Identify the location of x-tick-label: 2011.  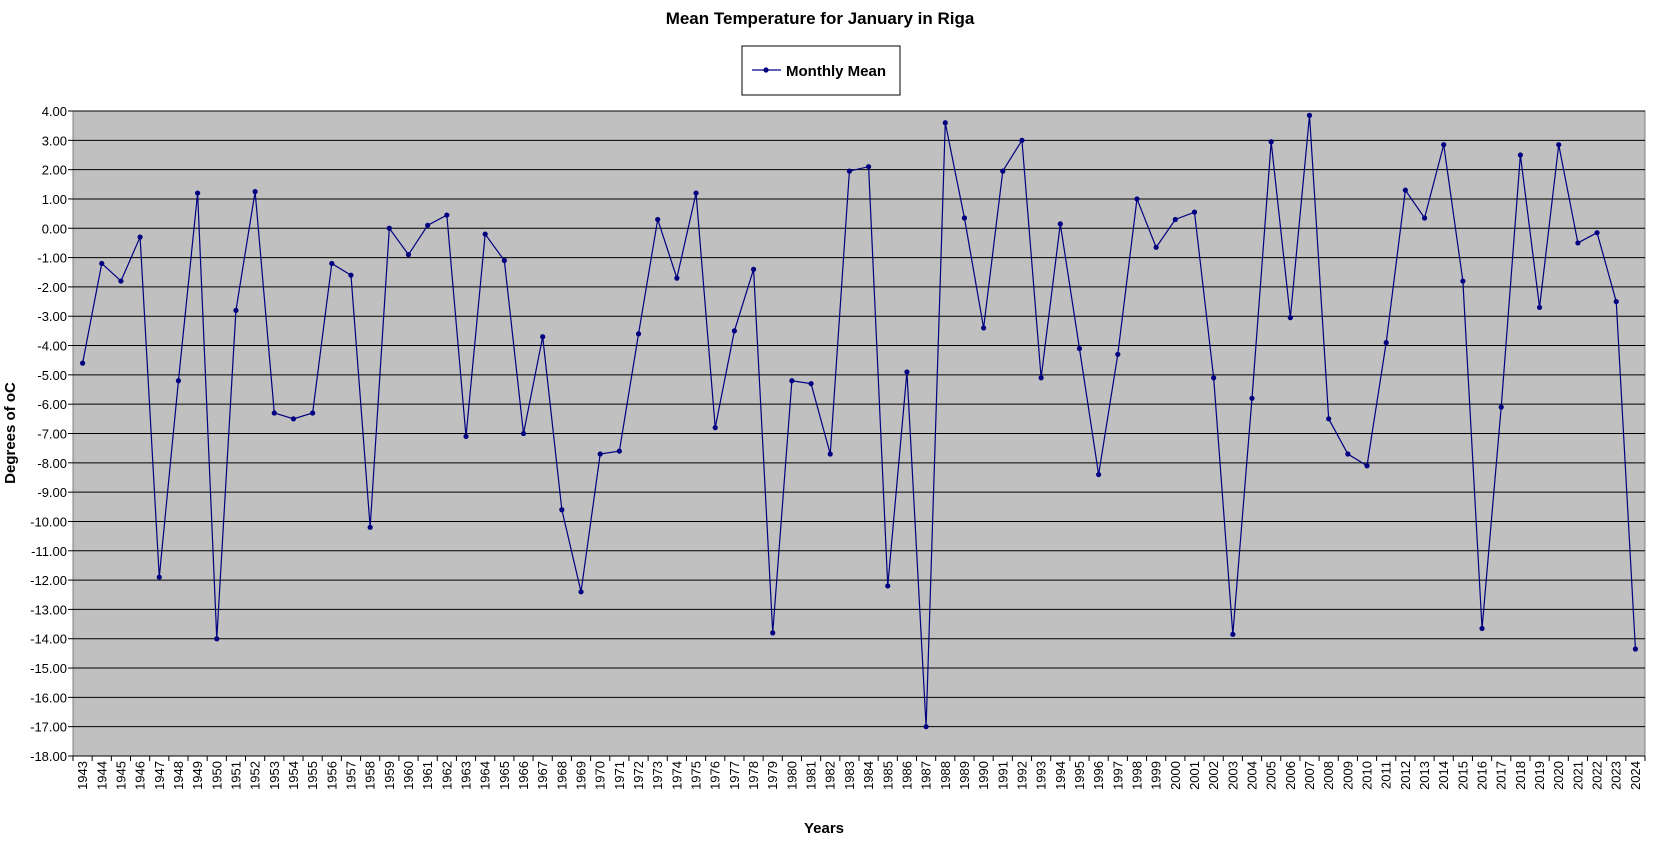
(1386, 775).